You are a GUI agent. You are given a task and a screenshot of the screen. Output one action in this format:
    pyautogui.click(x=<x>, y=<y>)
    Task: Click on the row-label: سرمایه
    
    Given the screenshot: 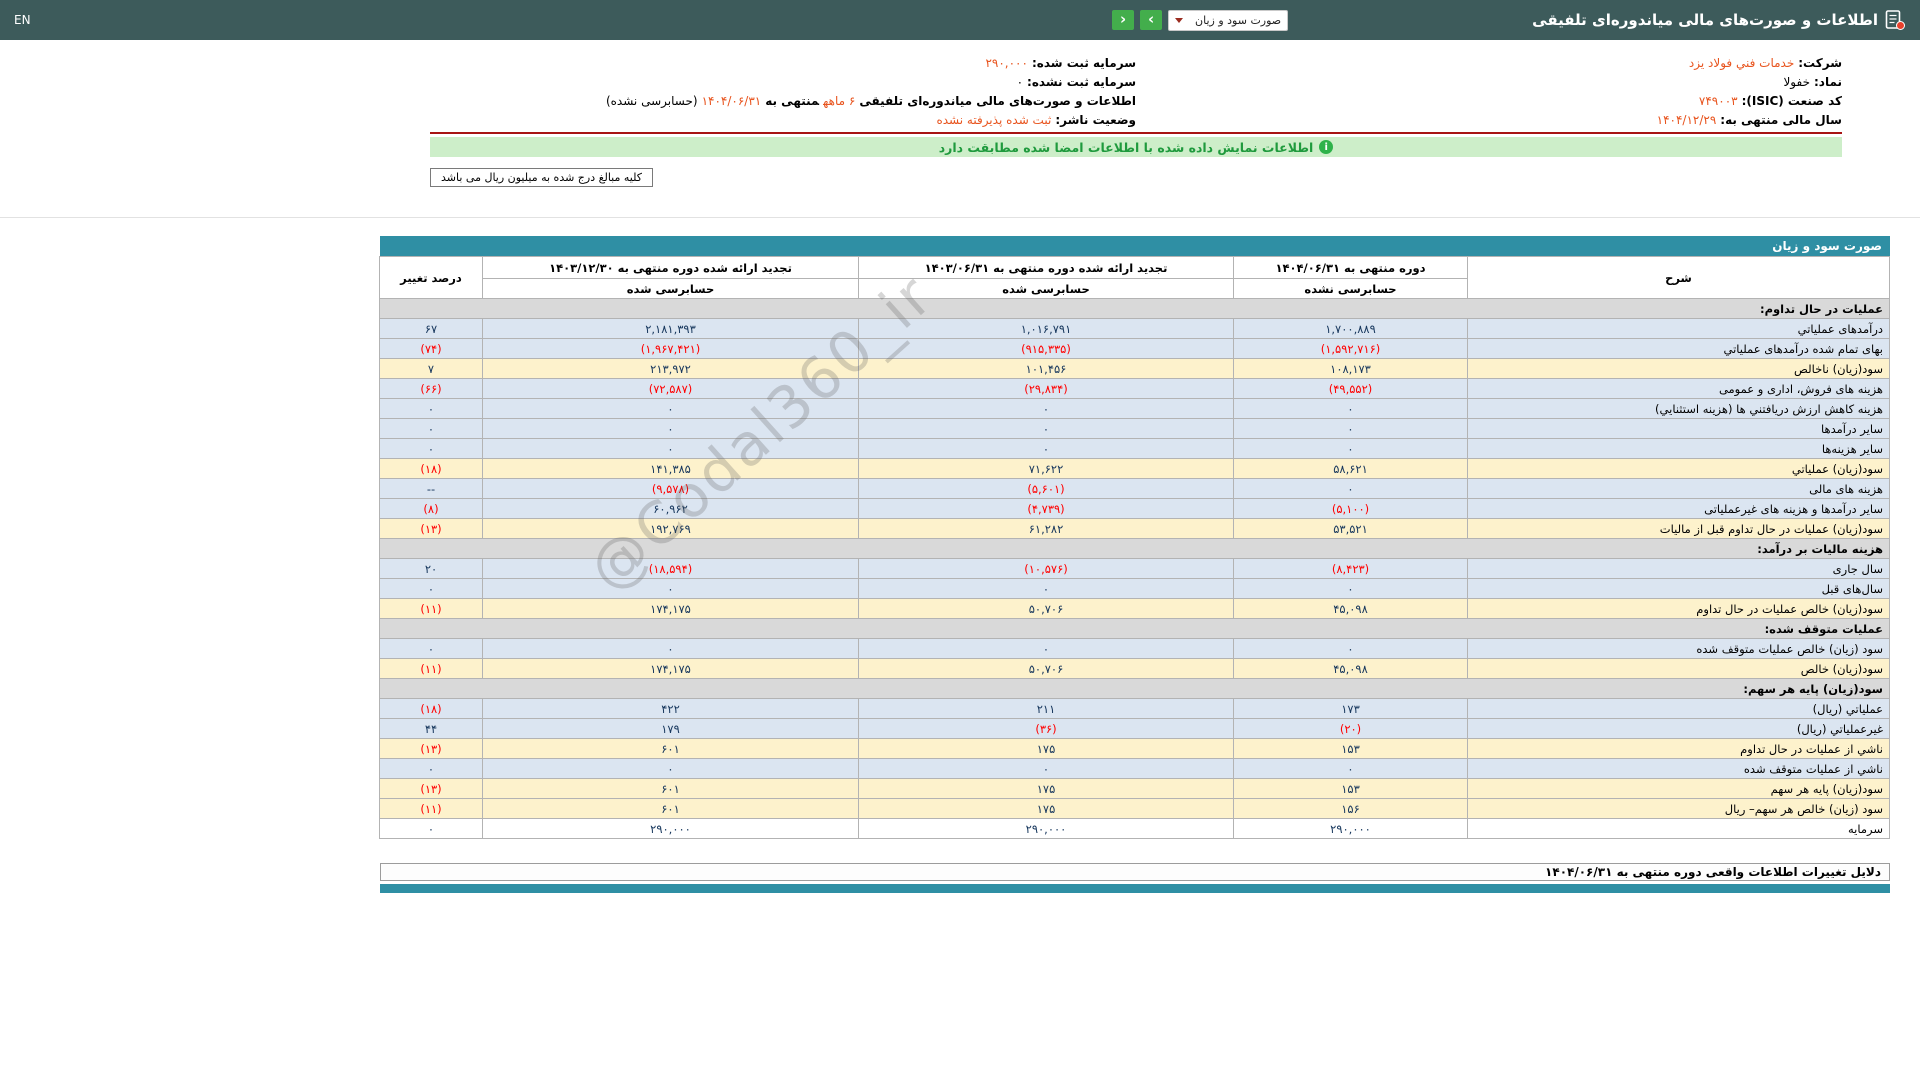 What is the action you would take?
    pyautogui.click(x=1678, y=828)
    